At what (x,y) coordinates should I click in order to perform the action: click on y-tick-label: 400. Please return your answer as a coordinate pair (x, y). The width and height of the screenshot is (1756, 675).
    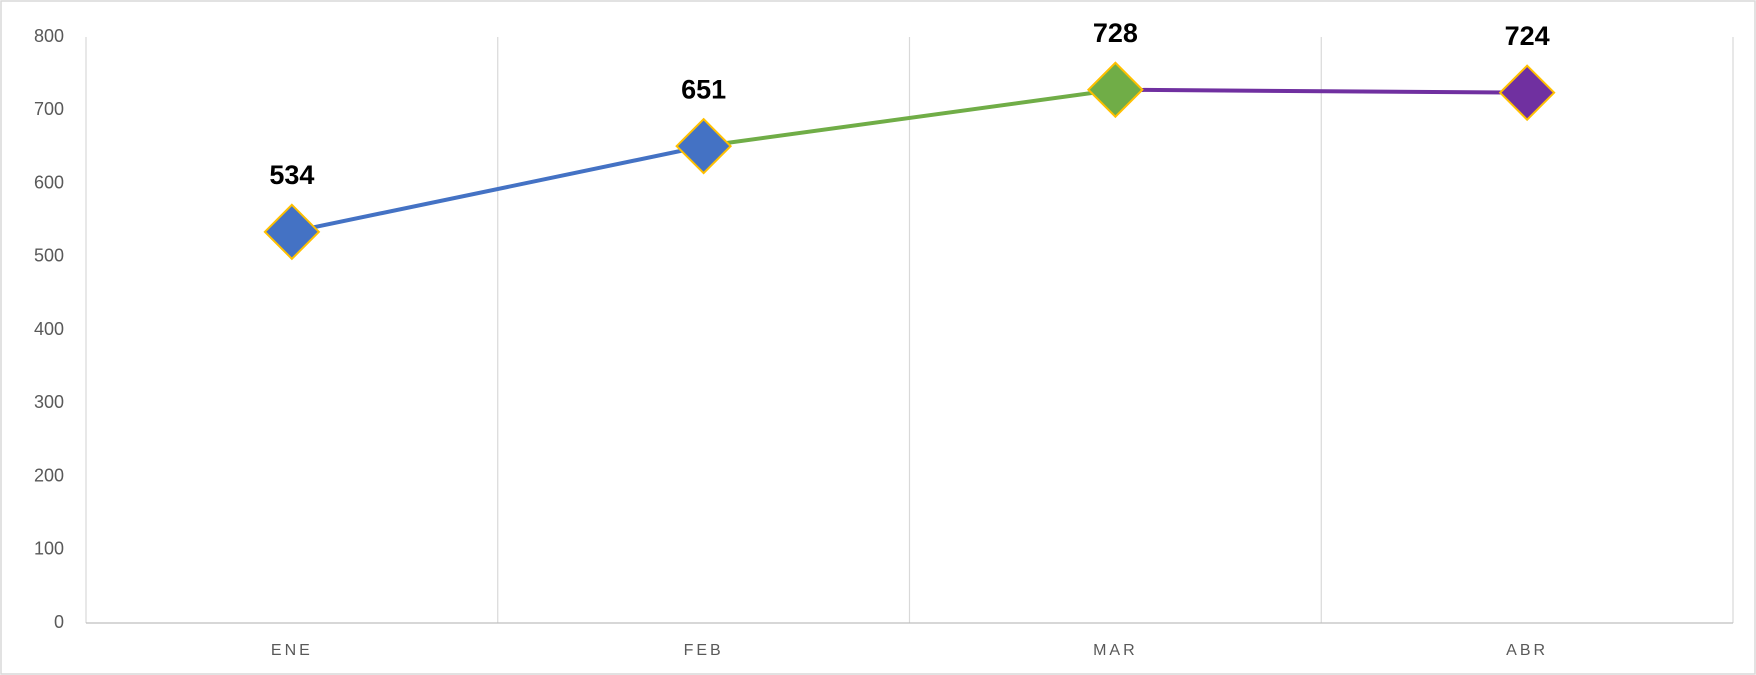
    Looking at the image, I should click on (49, 329).